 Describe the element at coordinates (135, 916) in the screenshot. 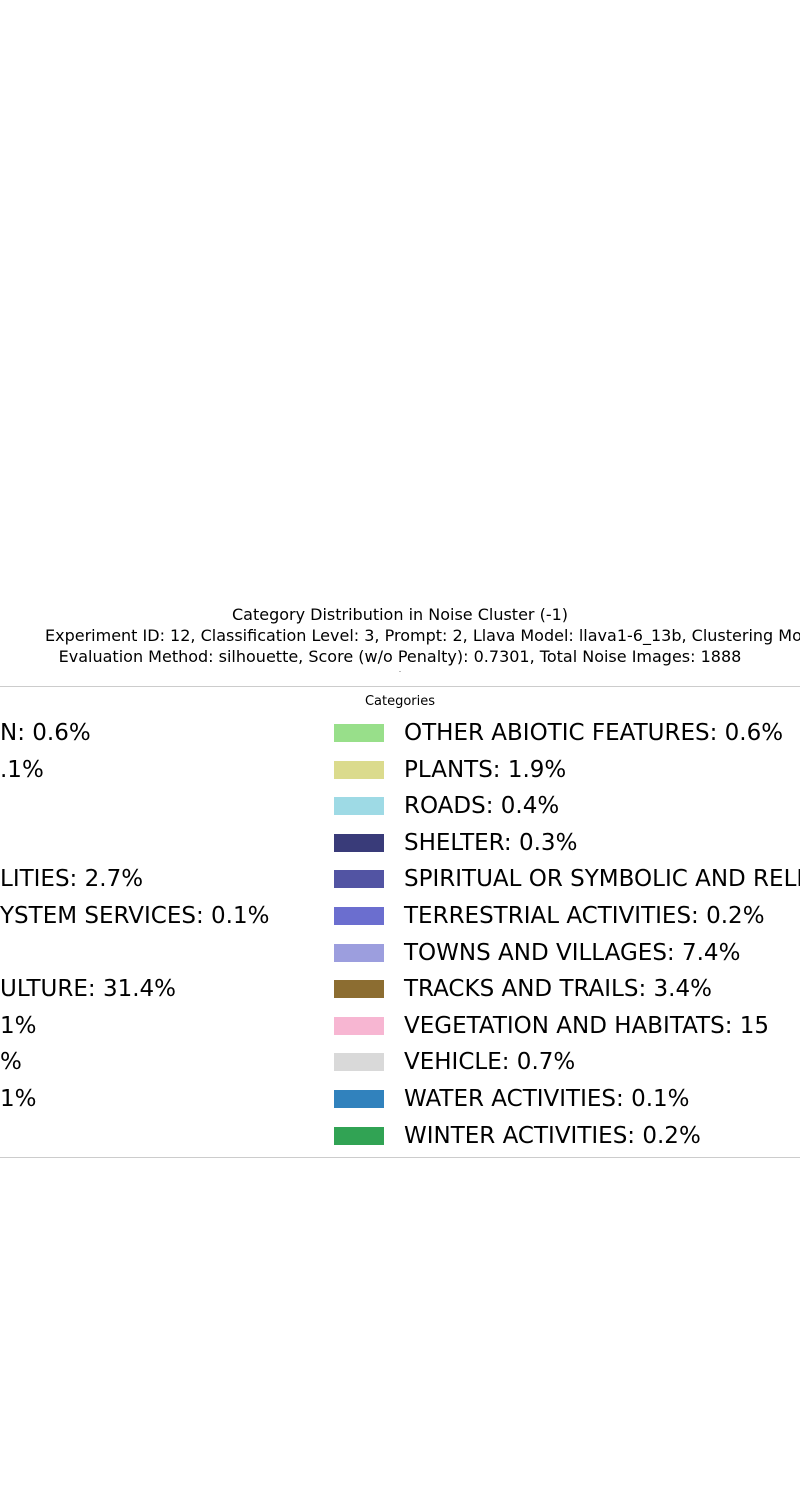

I see `legend-left-item-5: YSTEM SERVICES: 0.1%` at that location.